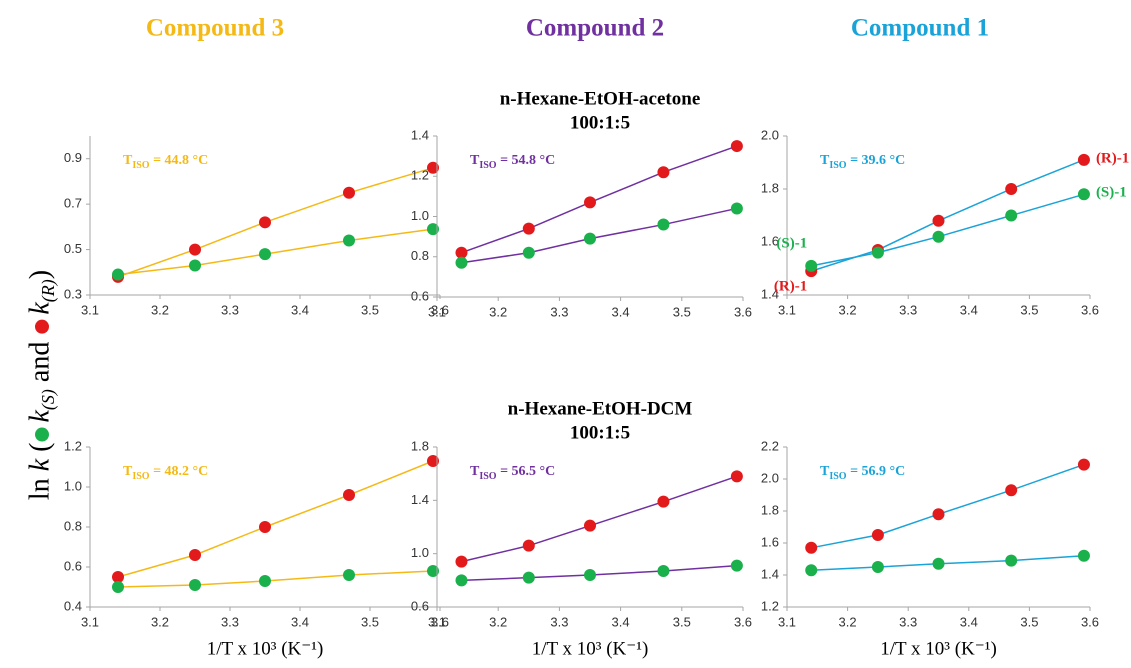 Image resolution: width=1131 pixels, height=668 pixels. Describe the element at coordinates (876, 471) in the screenshot. I see `annotation-part: = 56.9 °C` at that location.